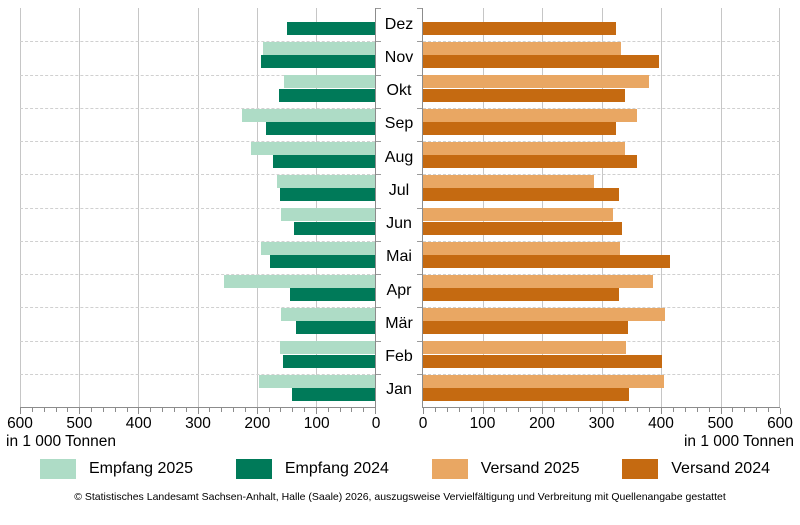  Describe the element at coordinates (546, 261) in the screenshot. I see `bar-versand-2024-mai` at that location.